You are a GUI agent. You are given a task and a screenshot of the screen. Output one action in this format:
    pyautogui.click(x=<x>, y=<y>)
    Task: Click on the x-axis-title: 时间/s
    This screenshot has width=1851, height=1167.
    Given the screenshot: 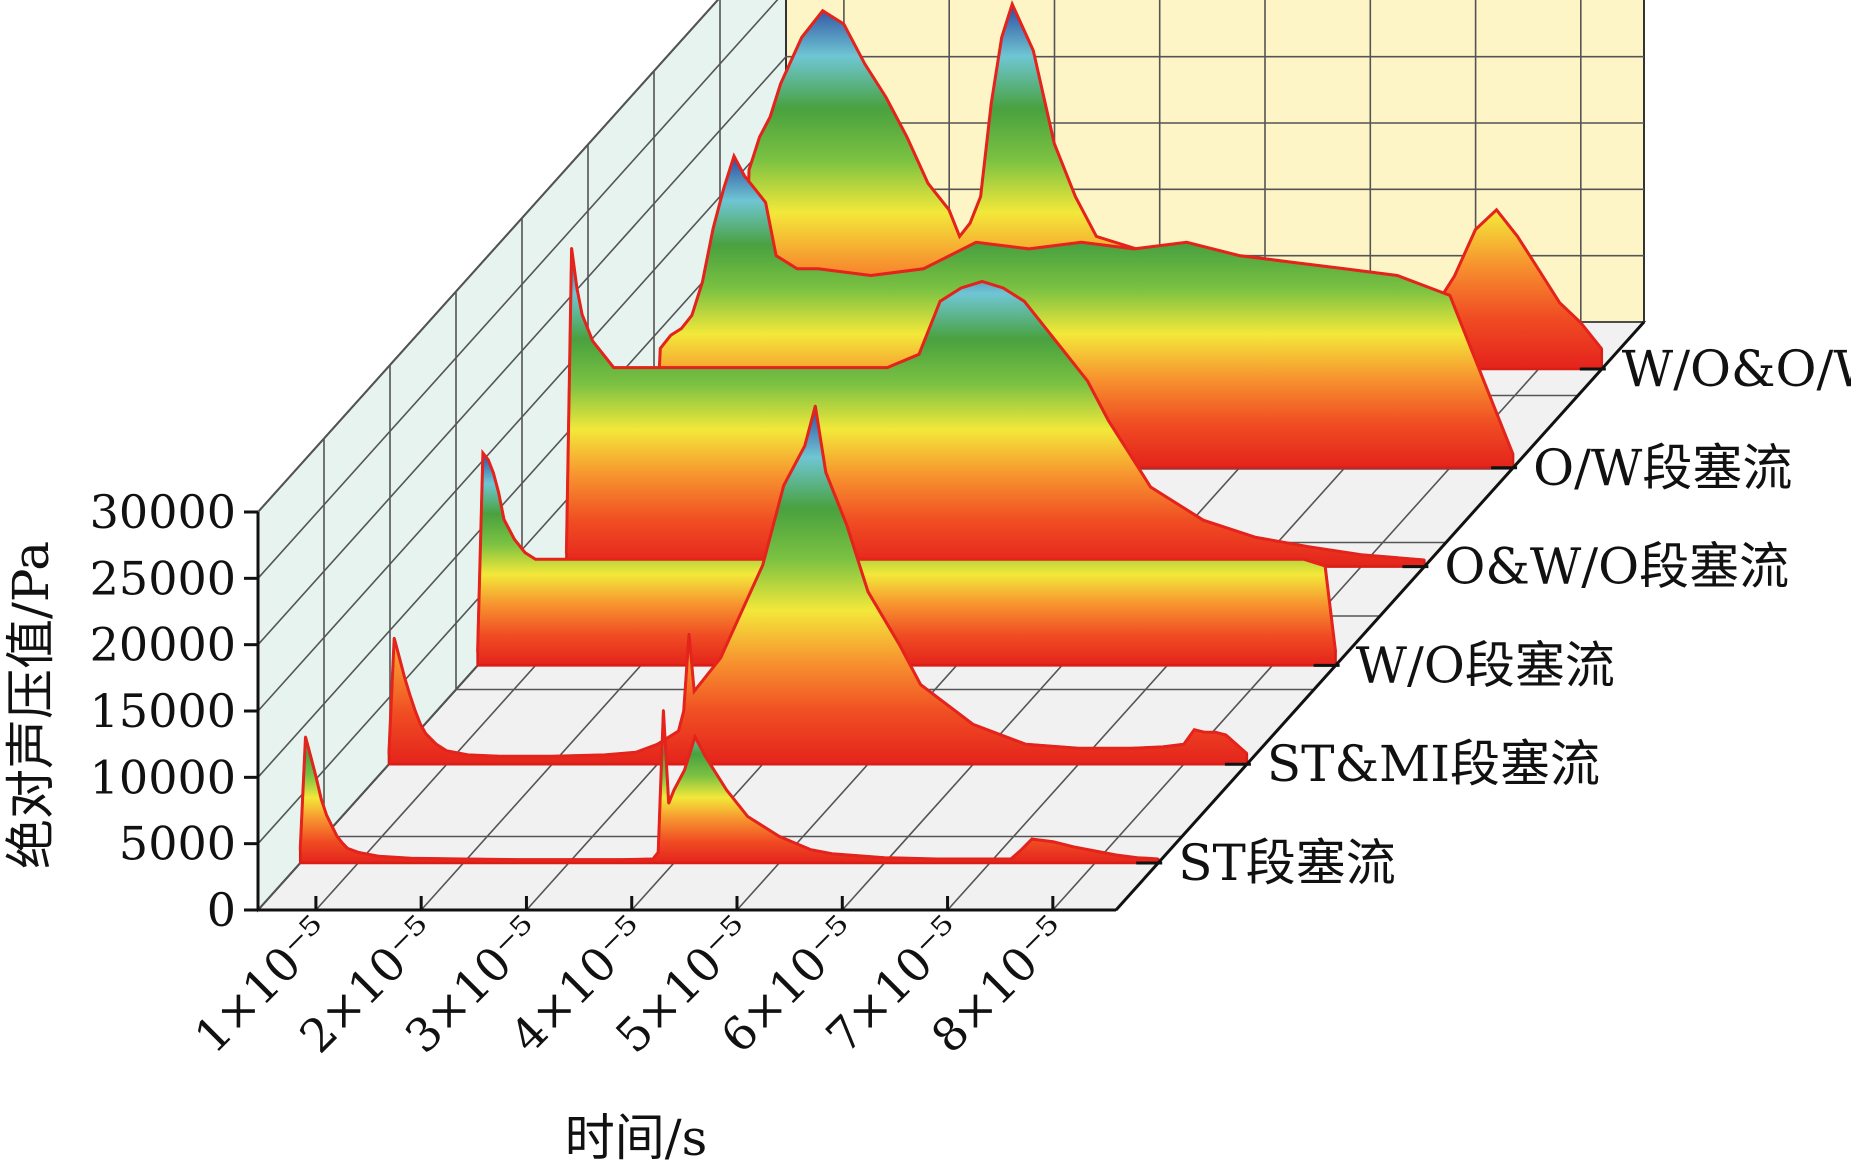 What is the action you would take?
    pyautogui.click(x=636, y=1138)
    